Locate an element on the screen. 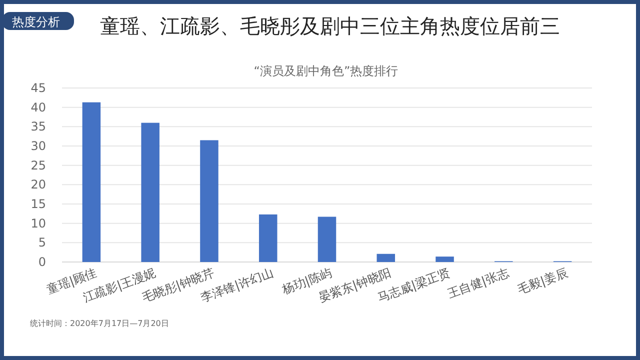  y-tick-label: 35 is located at coordinates (38, 127).